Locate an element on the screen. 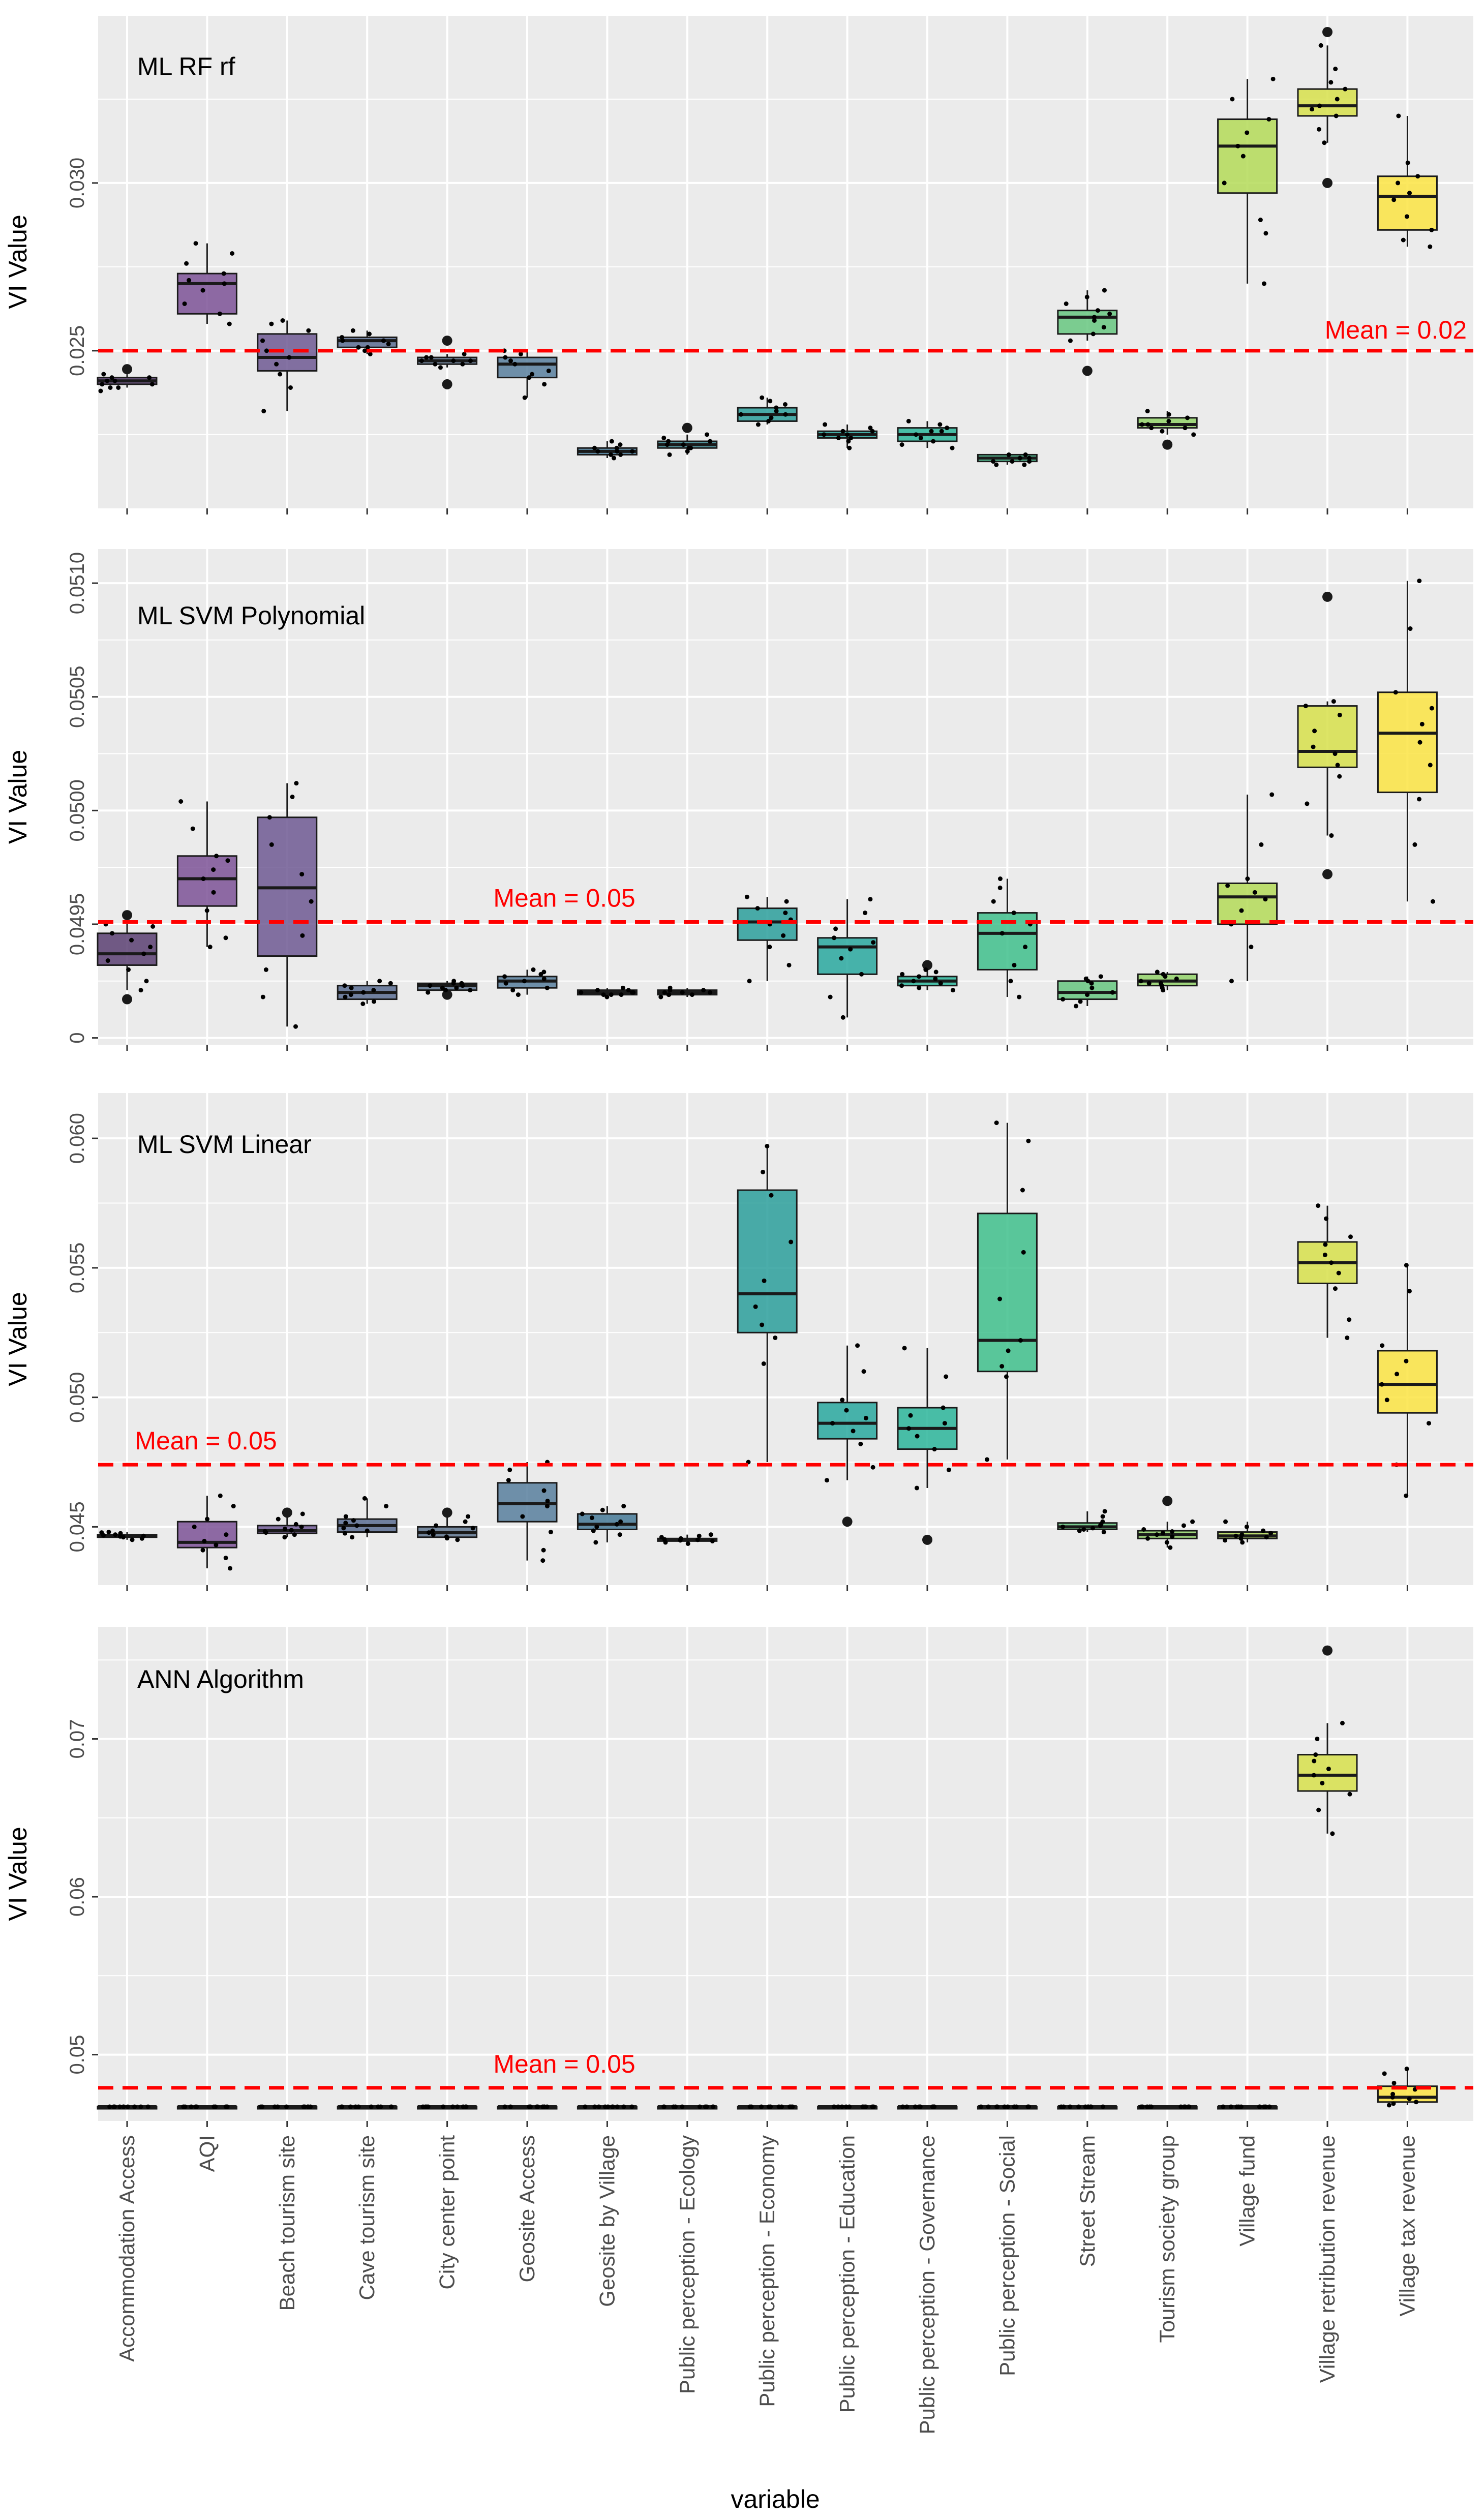  boxplot-accommodation-access is located at coordinates (127, 378).